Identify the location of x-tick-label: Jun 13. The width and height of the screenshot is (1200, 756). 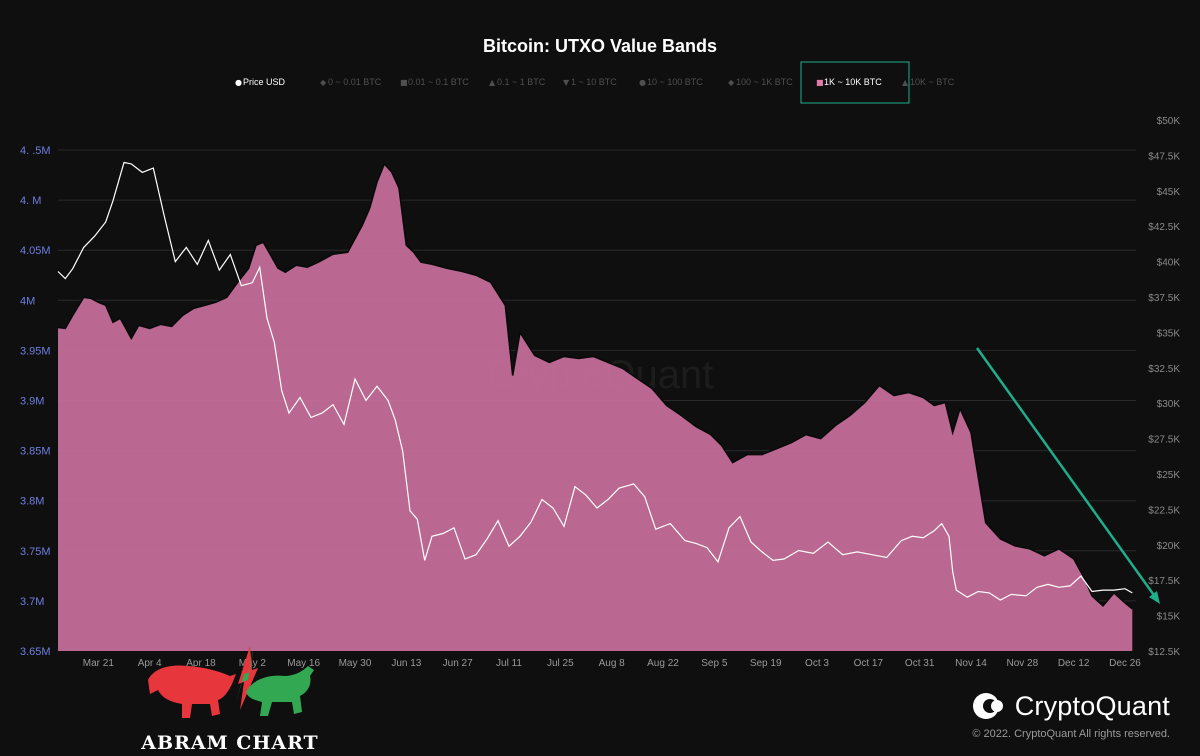
(406, 663).